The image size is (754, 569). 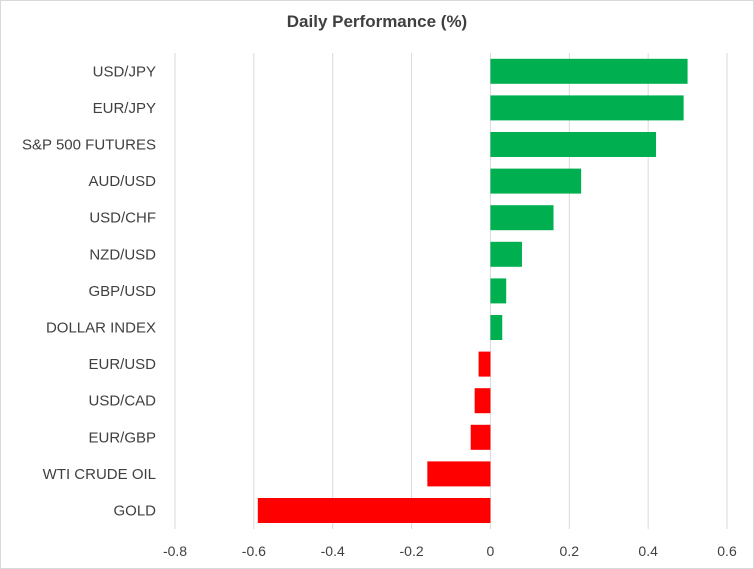 What do you see at coordinates (122, 437) in the screenshot?
I see `category-label: EUR/GBP` at bounding box center [122, 437].